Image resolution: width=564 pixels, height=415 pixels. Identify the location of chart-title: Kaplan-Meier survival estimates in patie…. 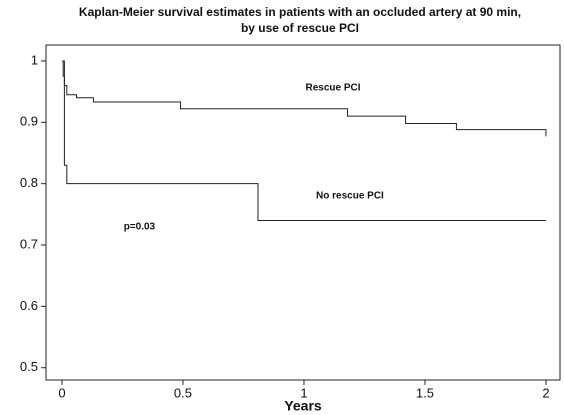
(300, 12).